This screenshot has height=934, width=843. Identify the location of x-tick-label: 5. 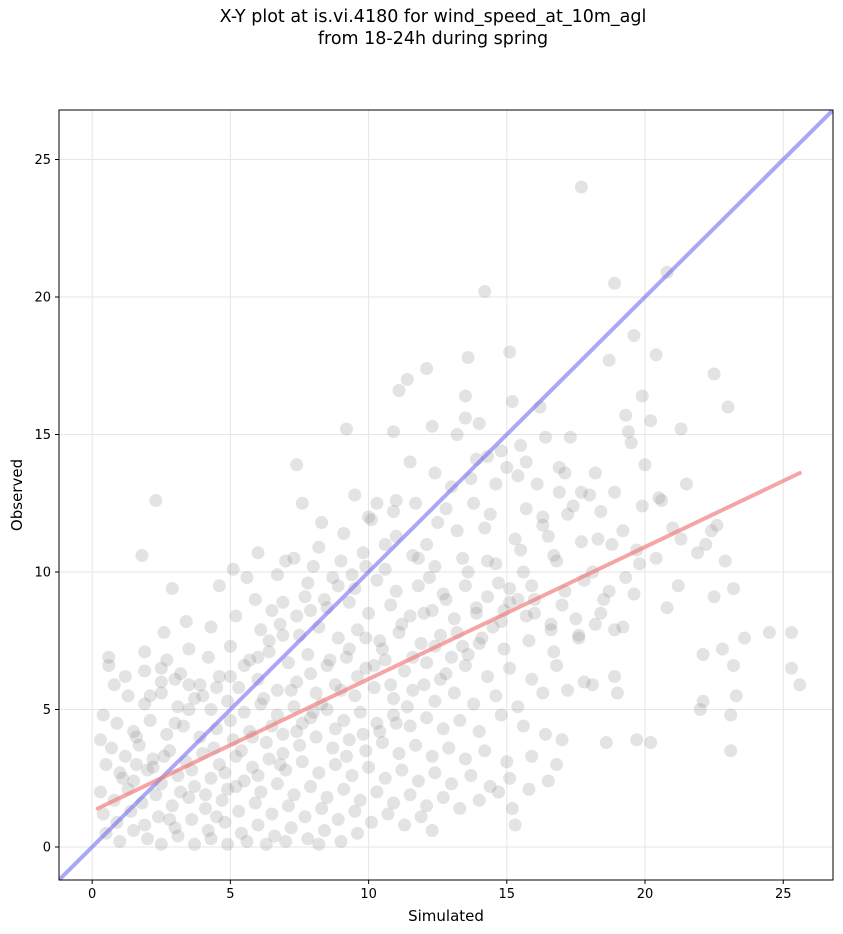
(230, 894).